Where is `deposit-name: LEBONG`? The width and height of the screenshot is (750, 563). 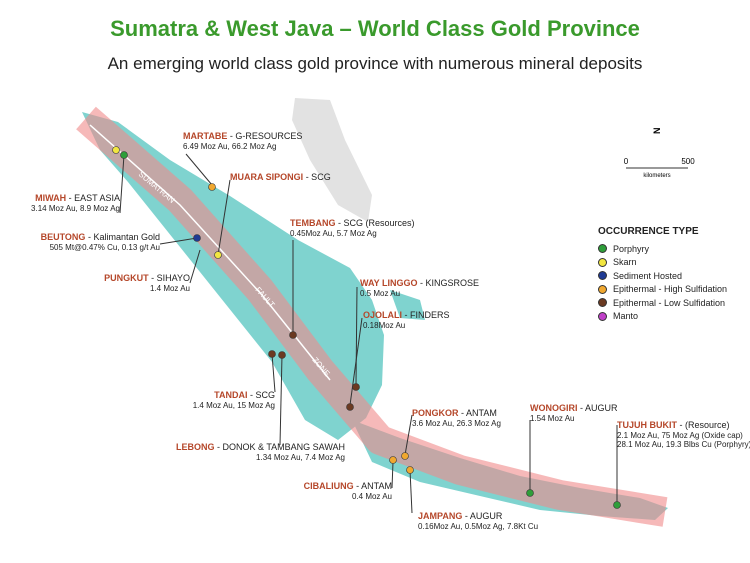 deposit-name: LEBONG is located at coordinates (195, 447).